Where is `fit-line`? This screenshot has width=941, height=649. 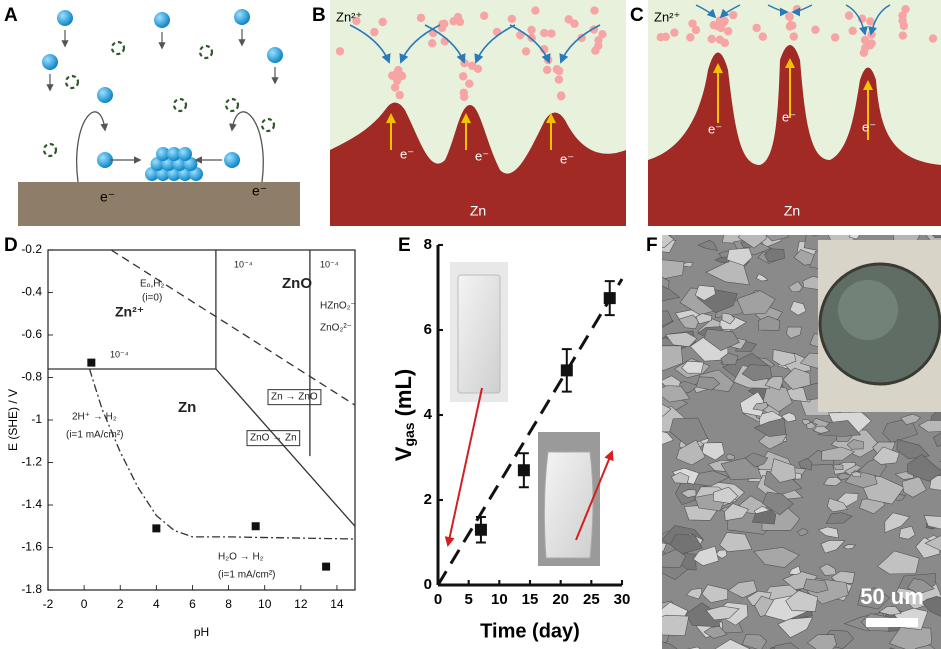
fit-line is located at coordinates (530, 432).